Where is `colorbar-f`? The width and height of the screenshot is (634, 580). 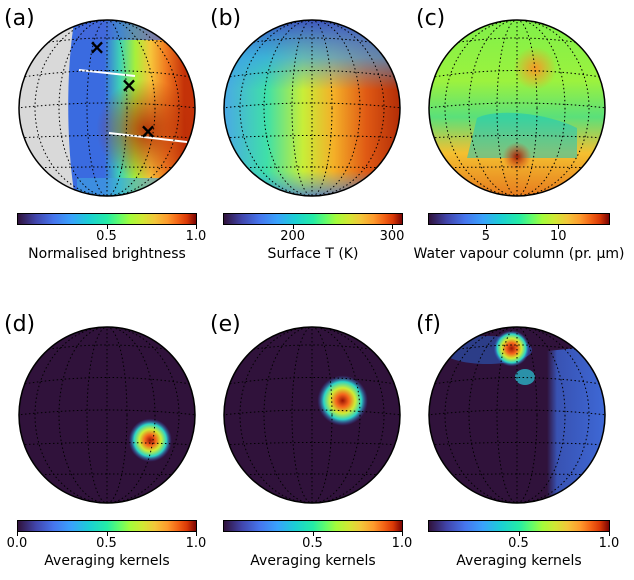
colorbar-f is located at coordinates (519, 526).